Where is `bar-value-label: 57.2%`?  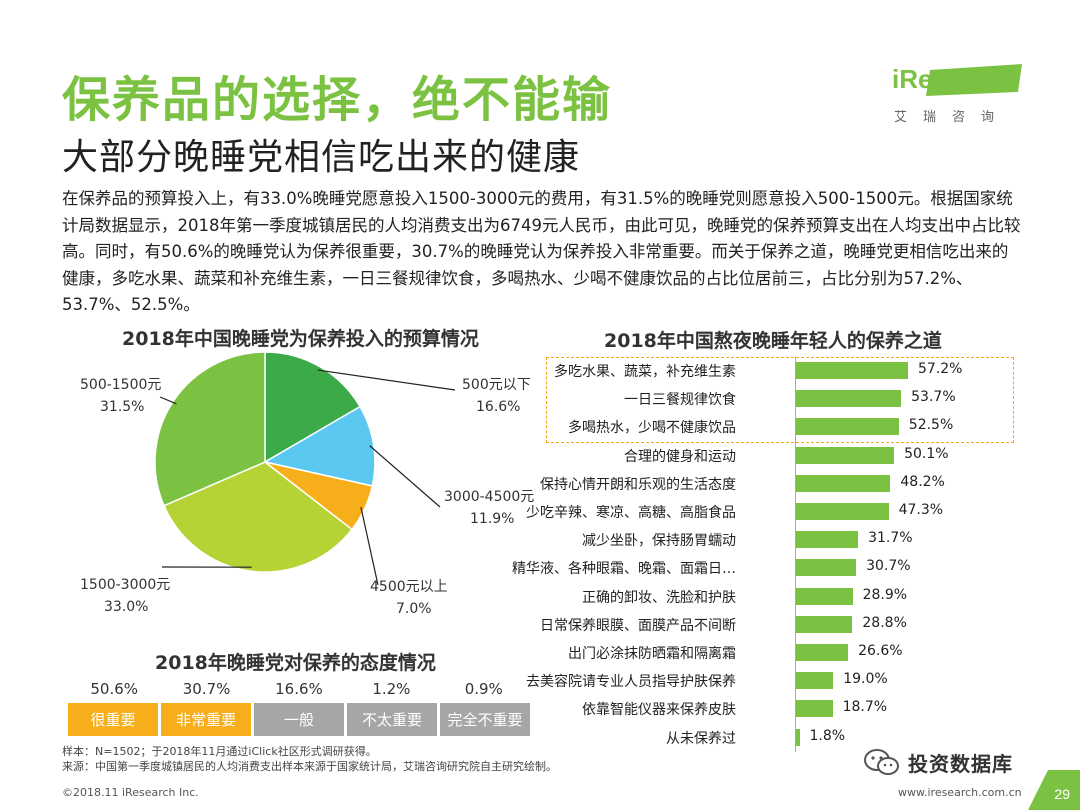
bar-value-label: 57.2% is located at coordinates (940, 369).